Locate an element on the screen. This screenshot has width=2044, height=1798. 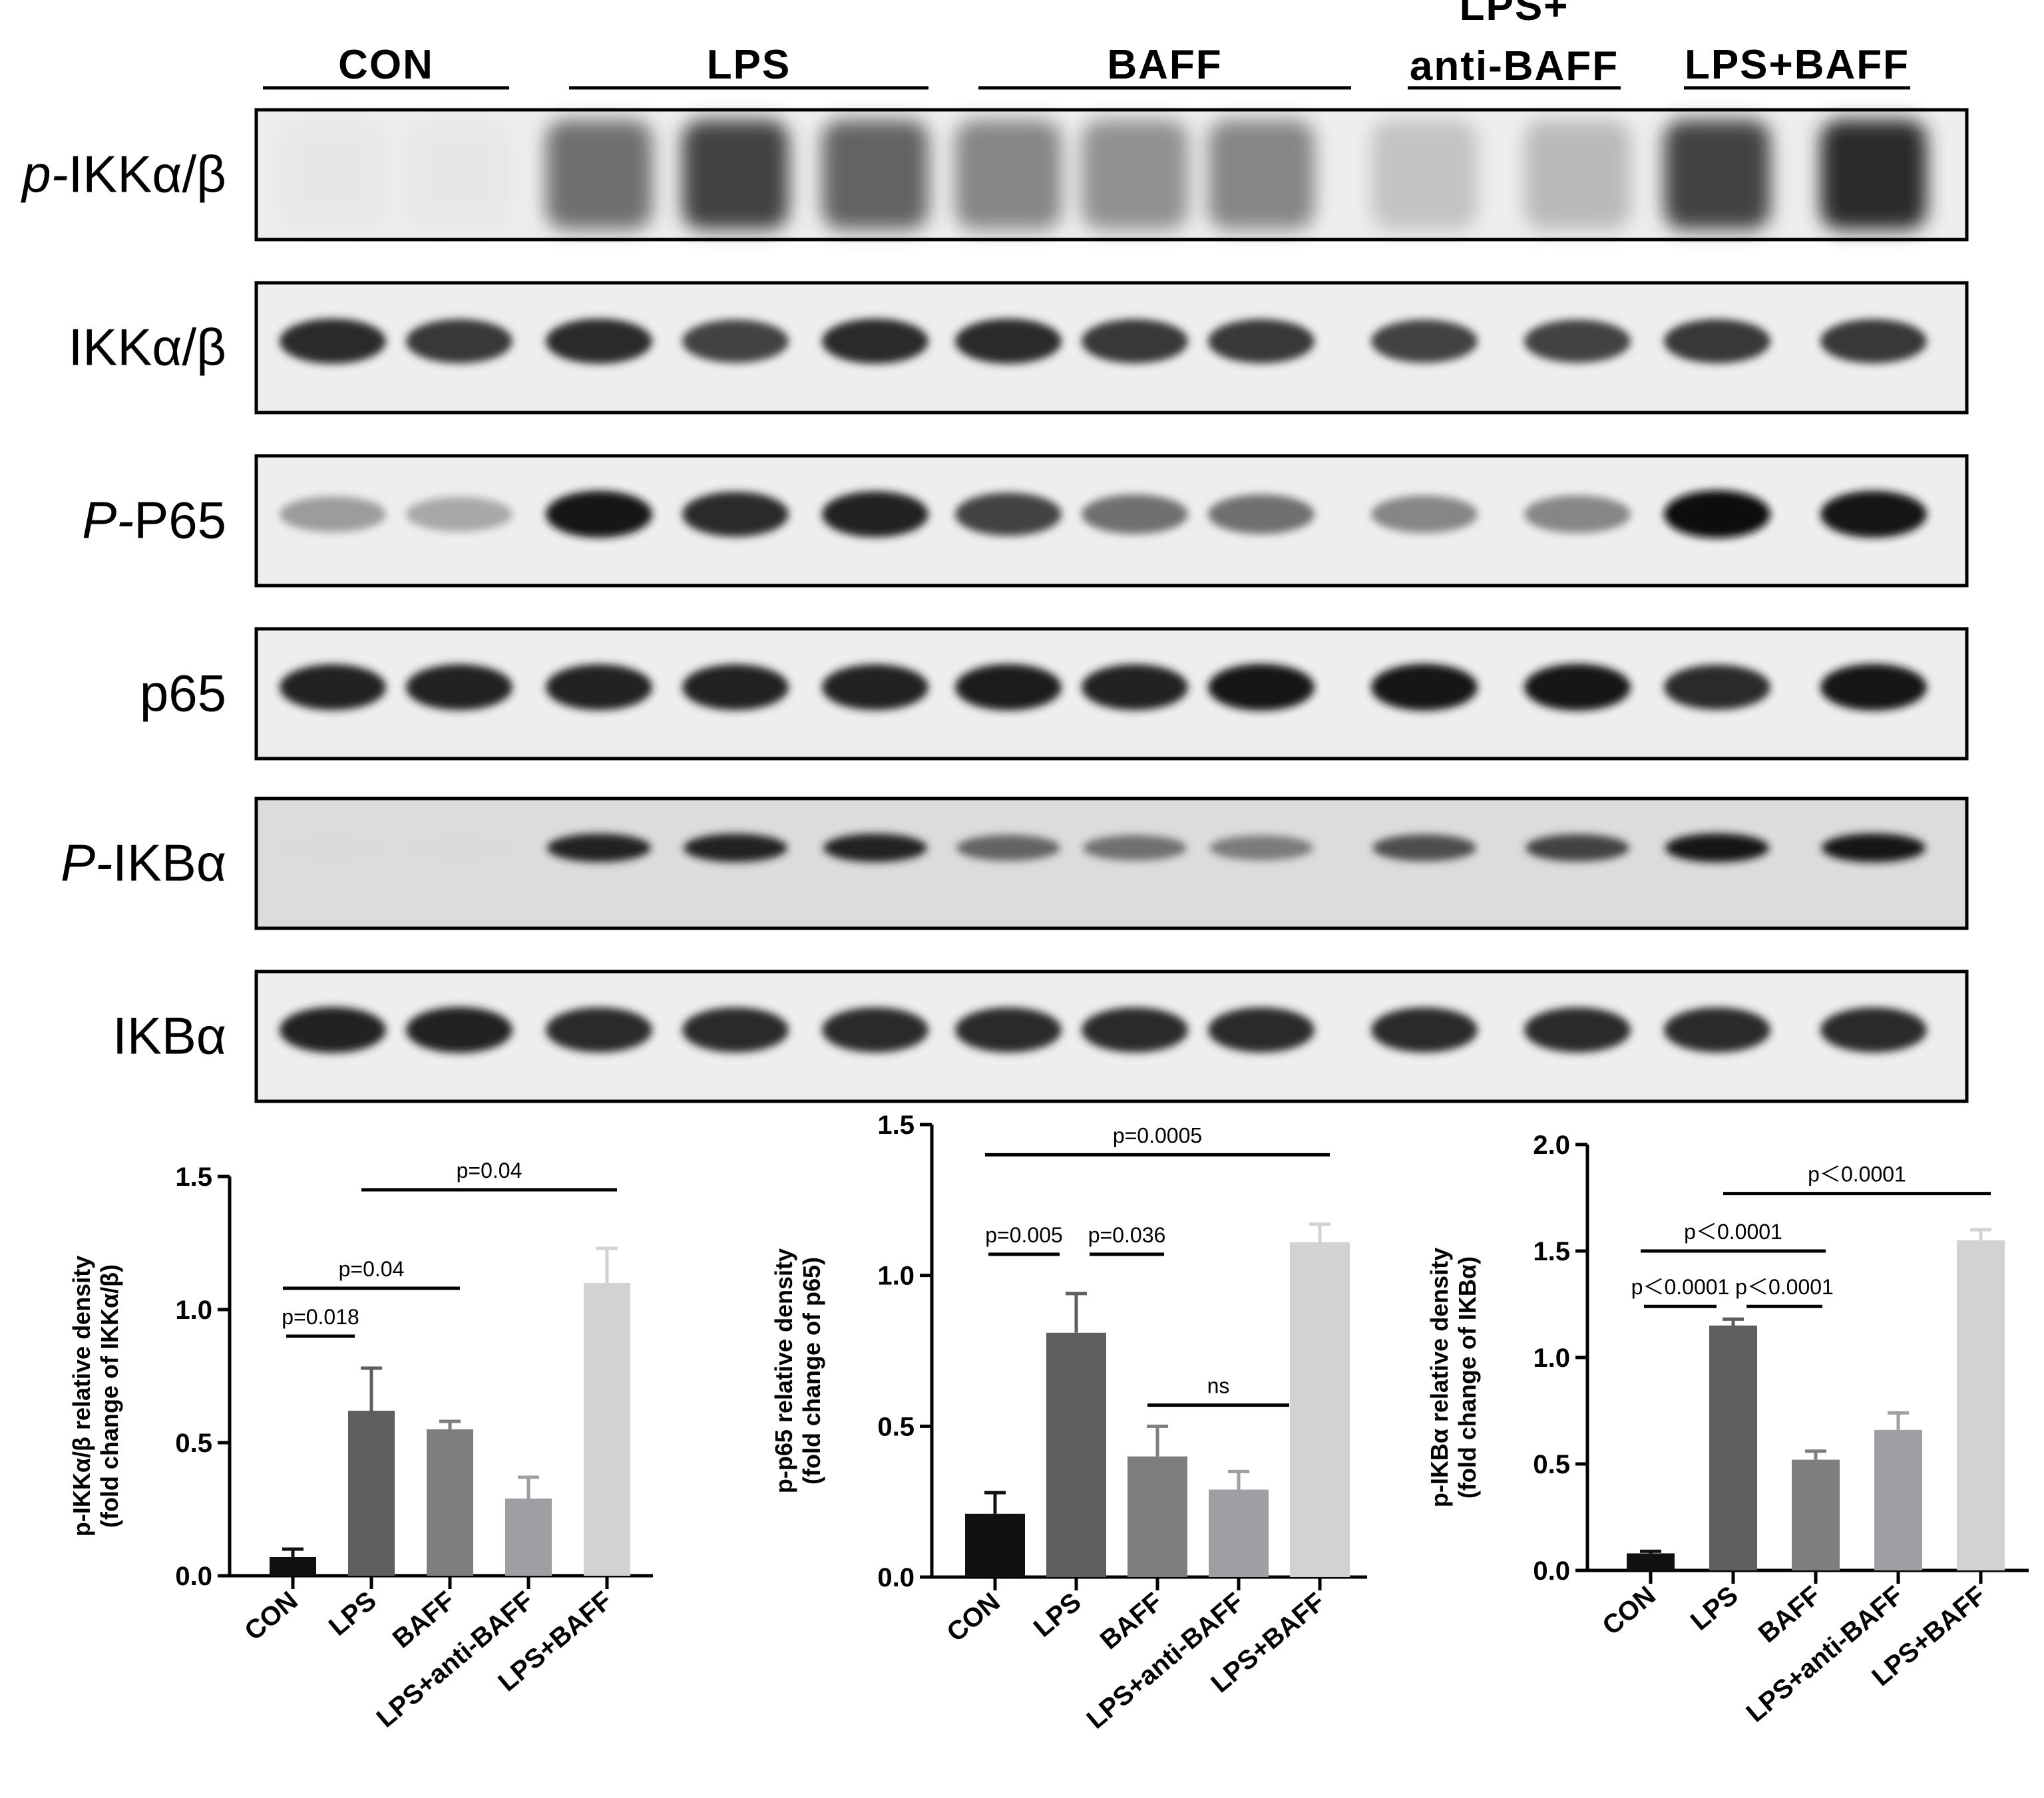
blot-row: p-IKKα/β is located at coordinates (995, 175).